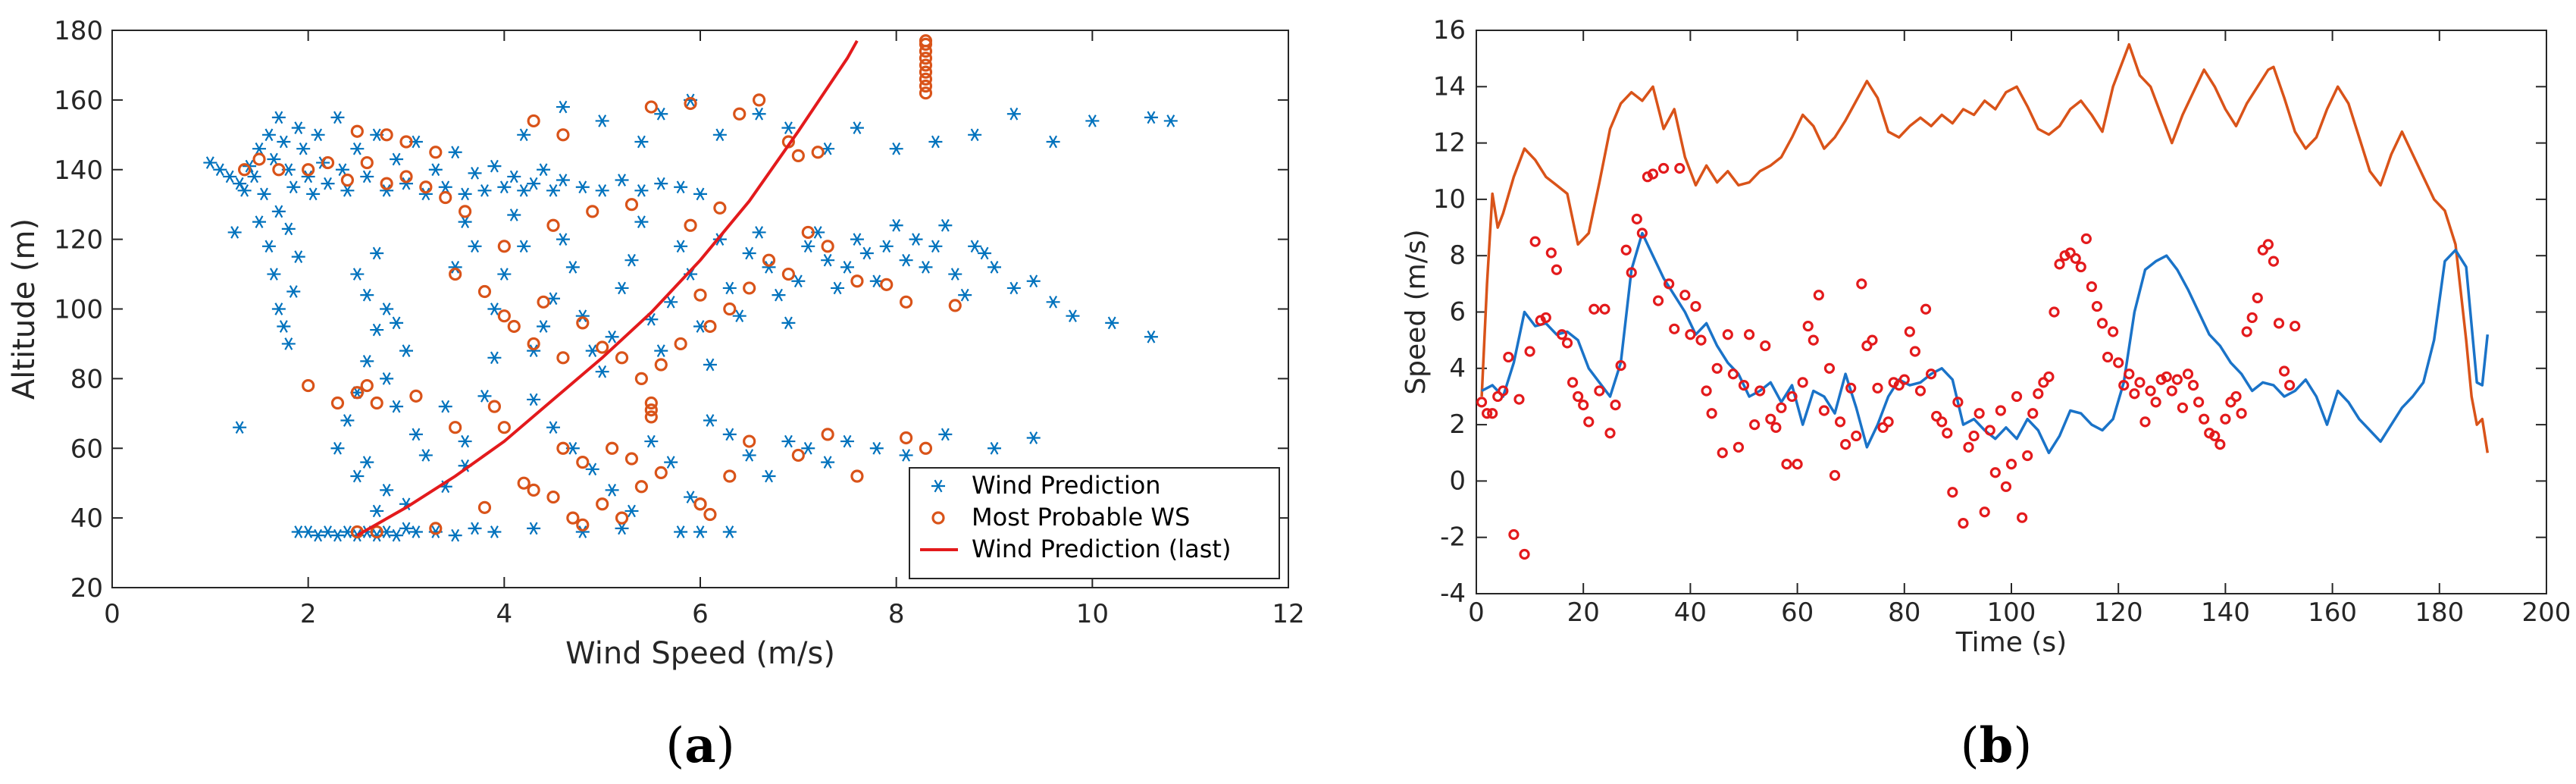  Describe the element at coordinates (938, 486) in the screenshot. I see `legend-wind-prediction-marker` at that location.